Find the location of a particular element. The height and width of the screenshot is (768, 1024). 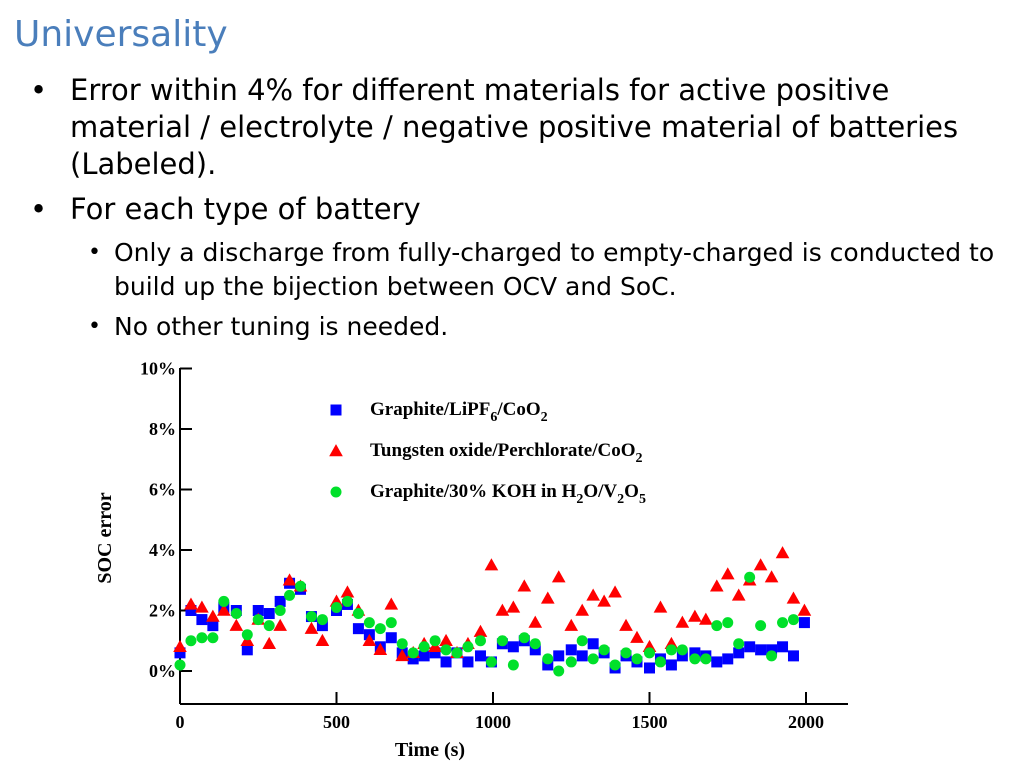

series-triangle is located at coordinates (492, 604).